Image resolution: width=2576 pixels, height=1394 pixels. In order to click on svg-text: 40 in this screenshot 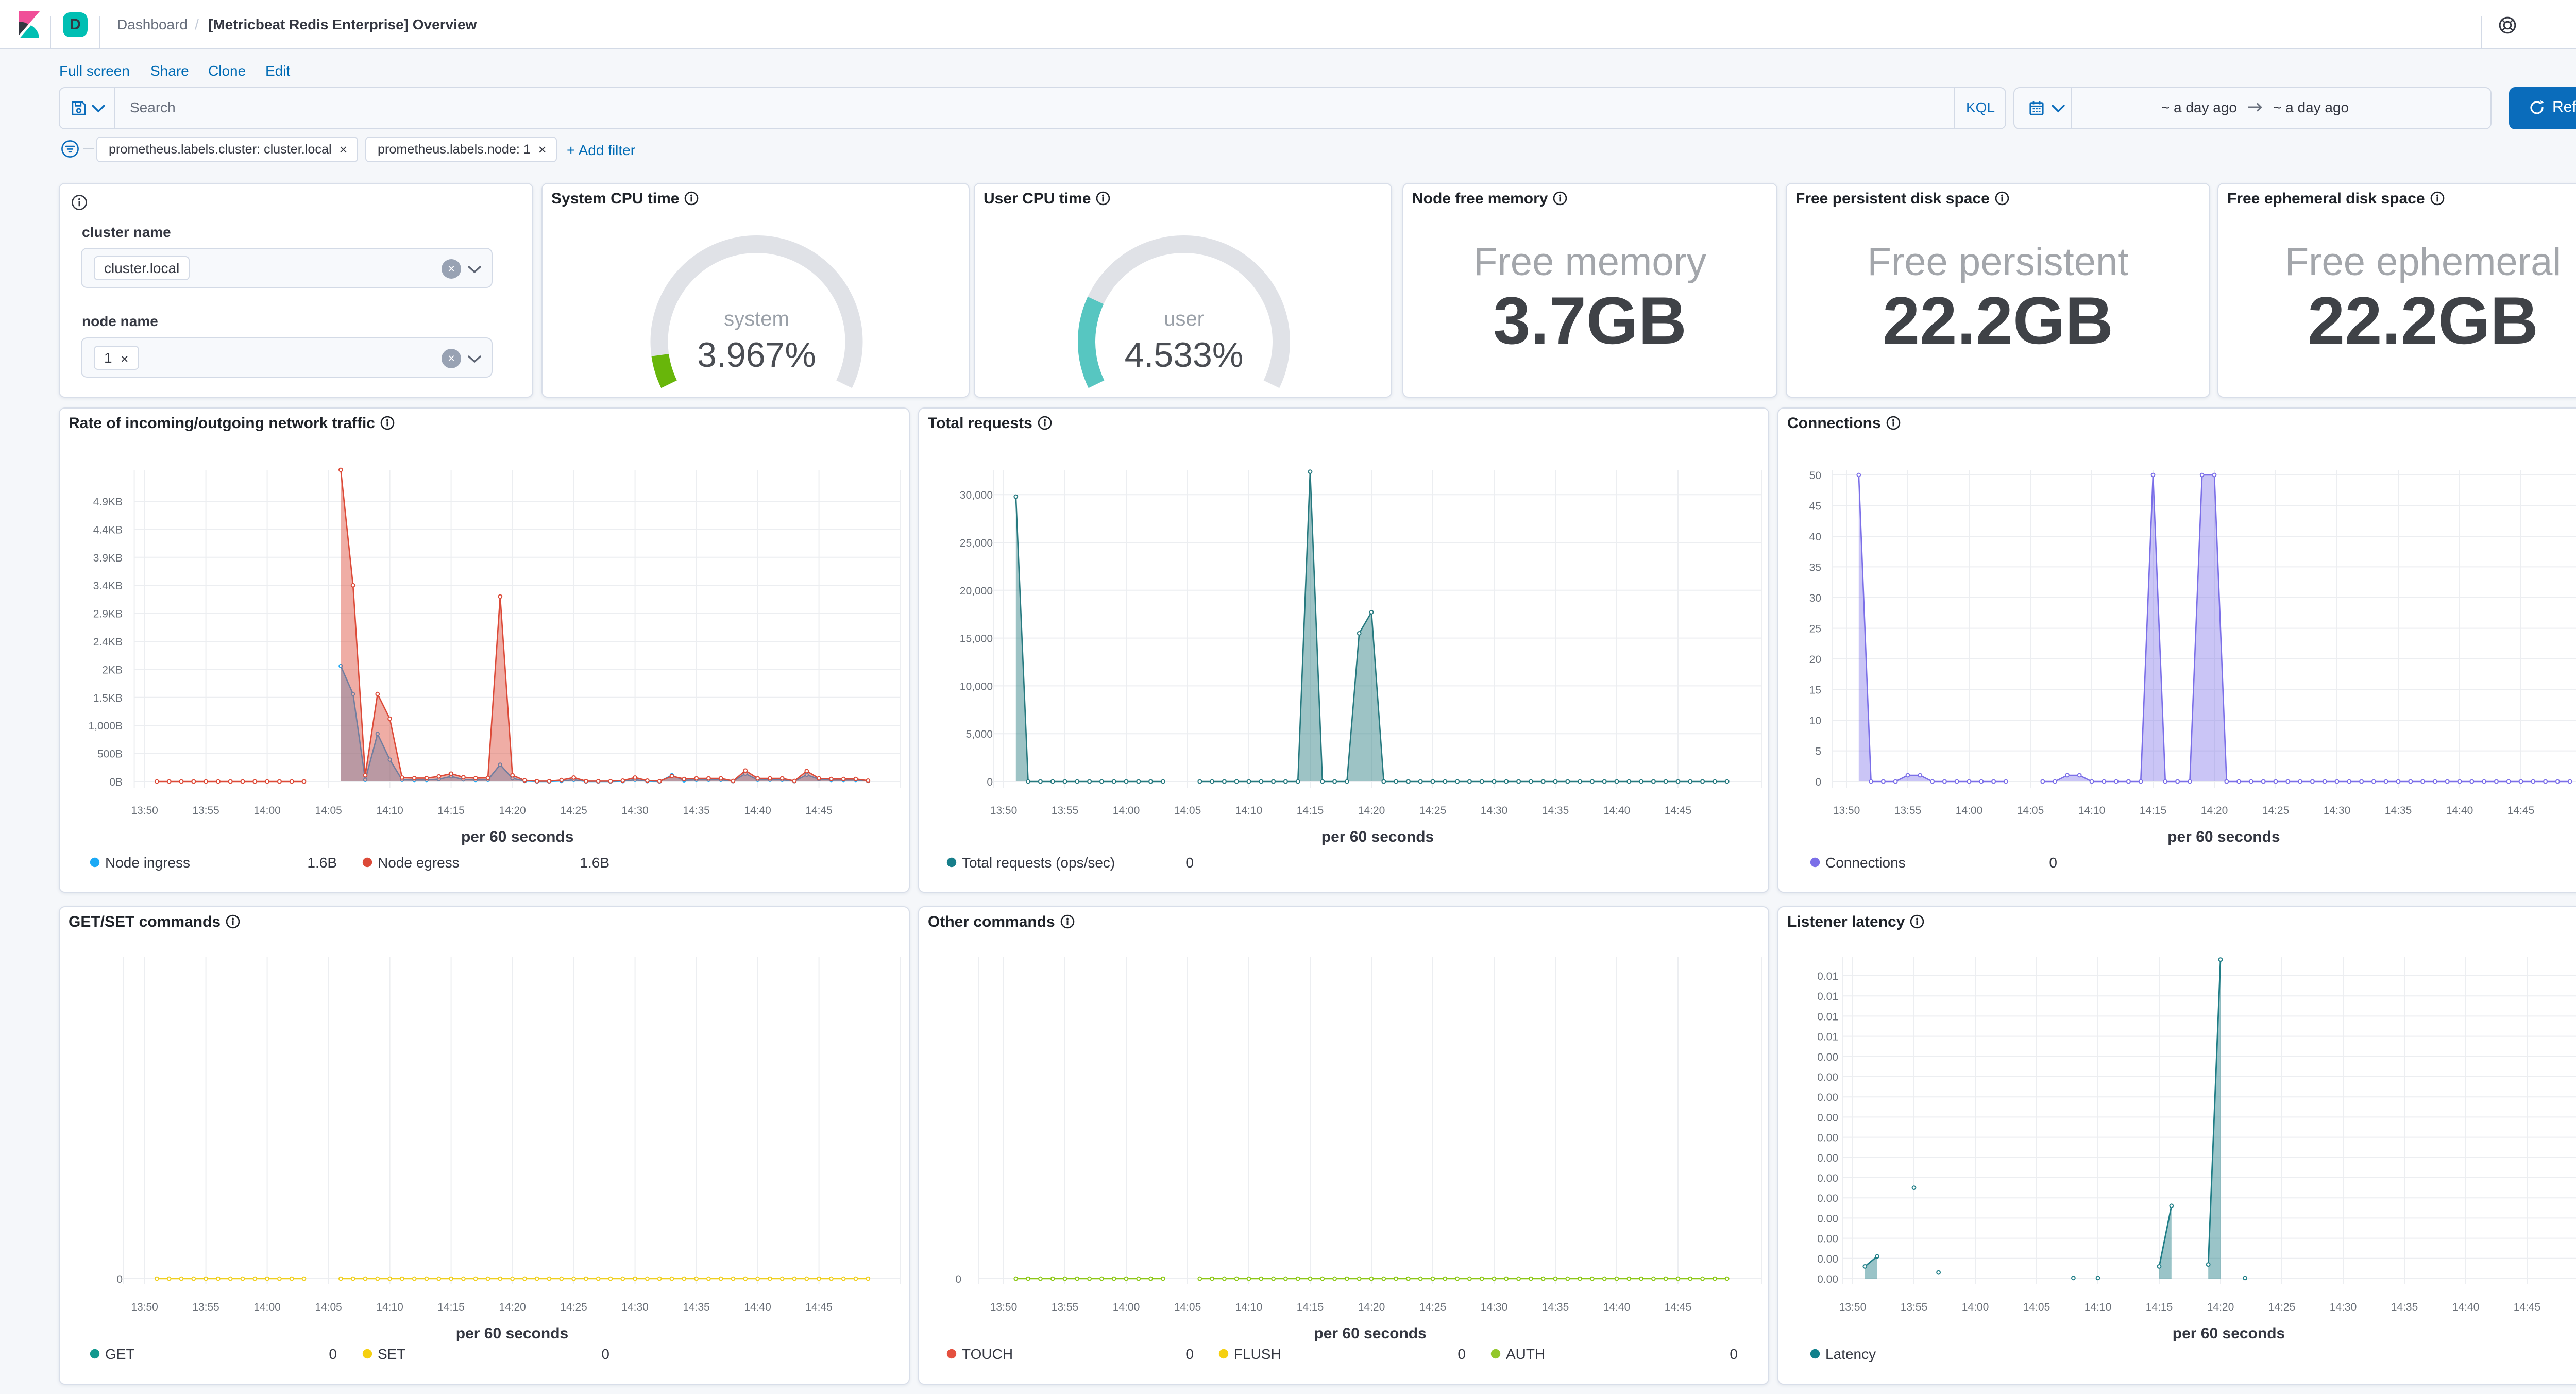, I will do `click(1815, 537)`.